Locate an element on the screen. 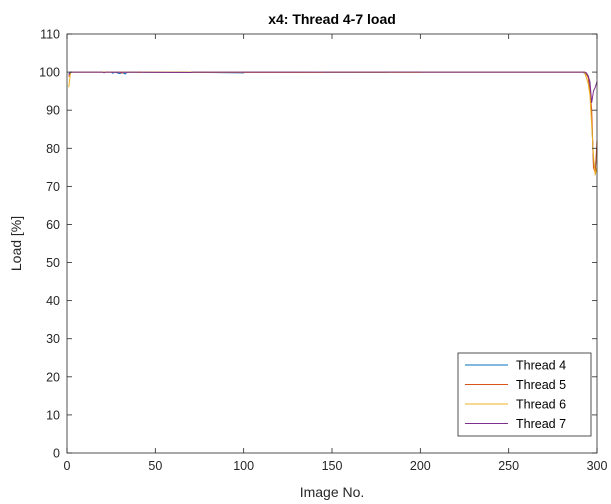 This screenshot has width=611, height=504. x-axis-title: Image No. is located at coordinates (332, 492).